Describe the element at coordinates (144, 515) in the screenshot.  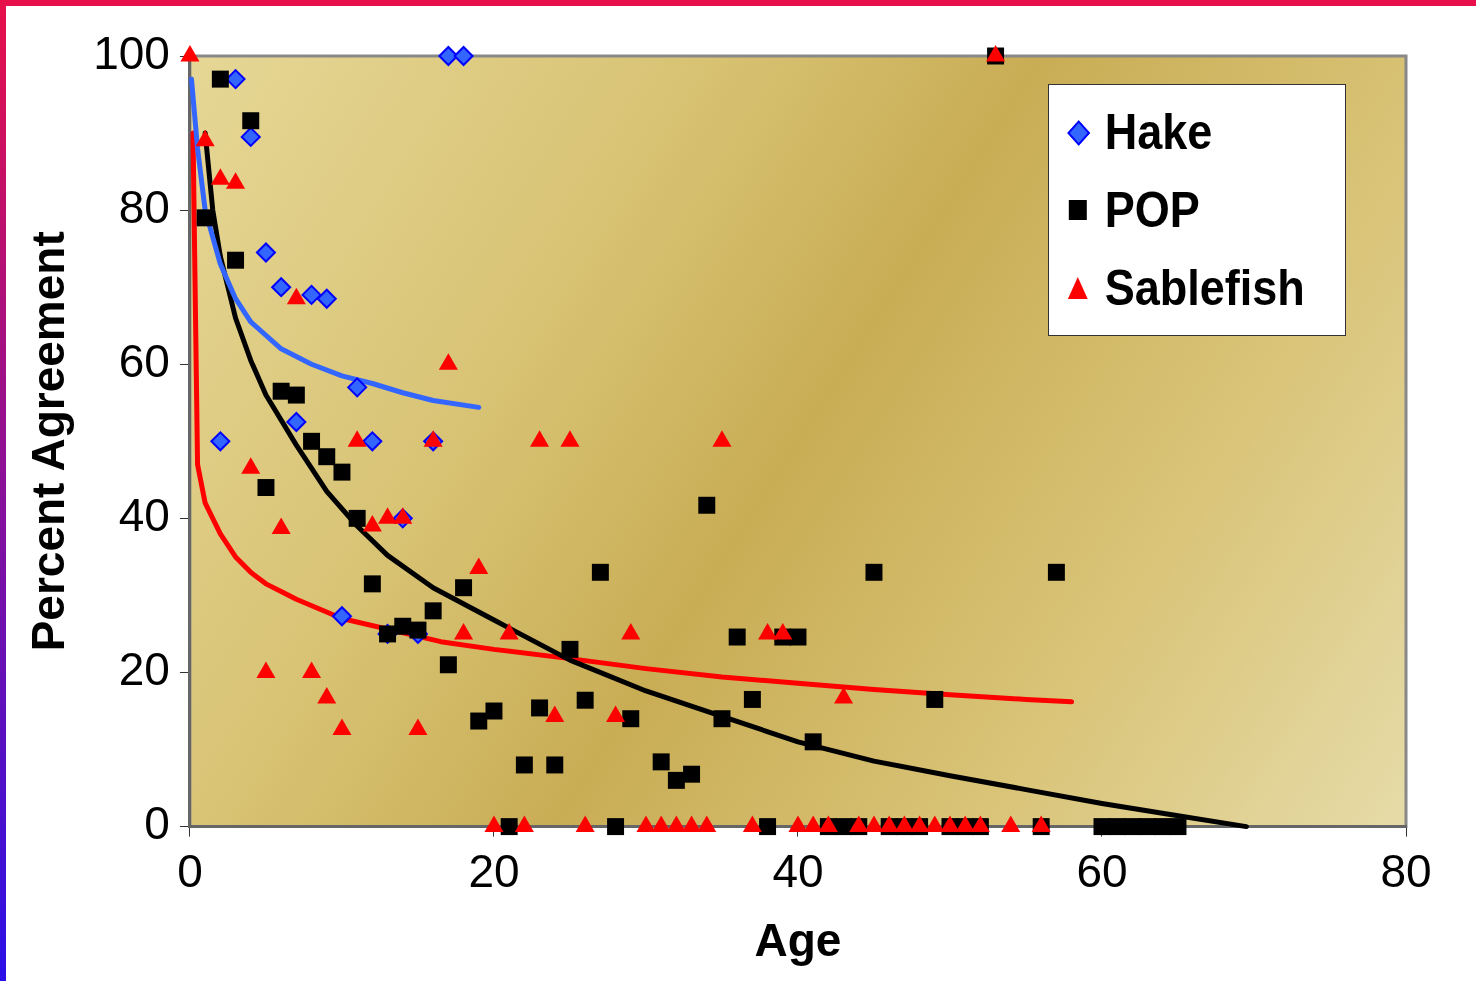
I see `y-tick-label: 40` at that location.